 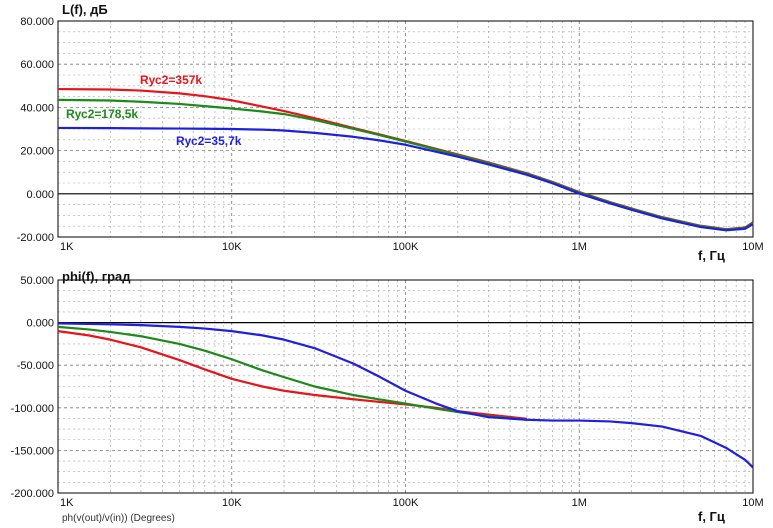 What do you see at coordinates (232, 247) in the screenshot?
I see `magnitude-x-tick-label: 10K` at bounding box center [232, 247].